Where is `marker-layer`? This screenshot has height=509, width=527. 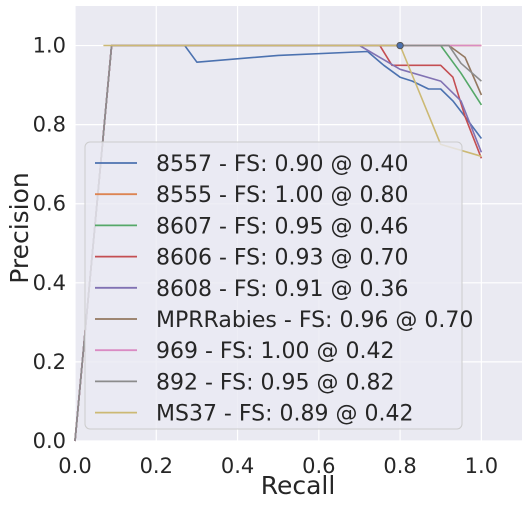 marker-layer is located at coordinates (400, 45).